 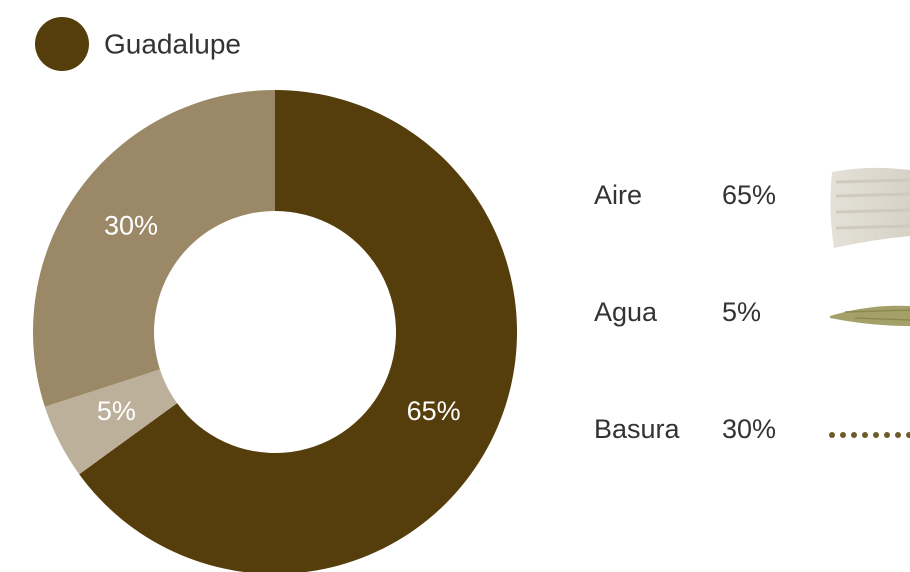 What do you see at coordinates (741, 312) in the screenshot?
I see `row-value: 5%` at bounding box center [741, 312].